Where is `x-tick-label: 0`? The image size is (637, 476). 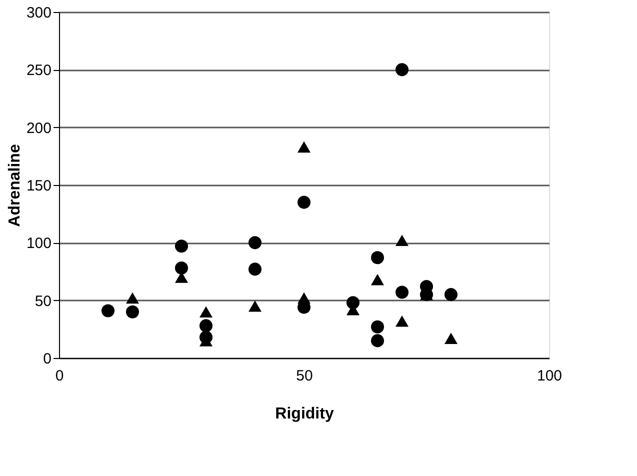 x-tick-label: 0 is located at coordinates (59, 376).